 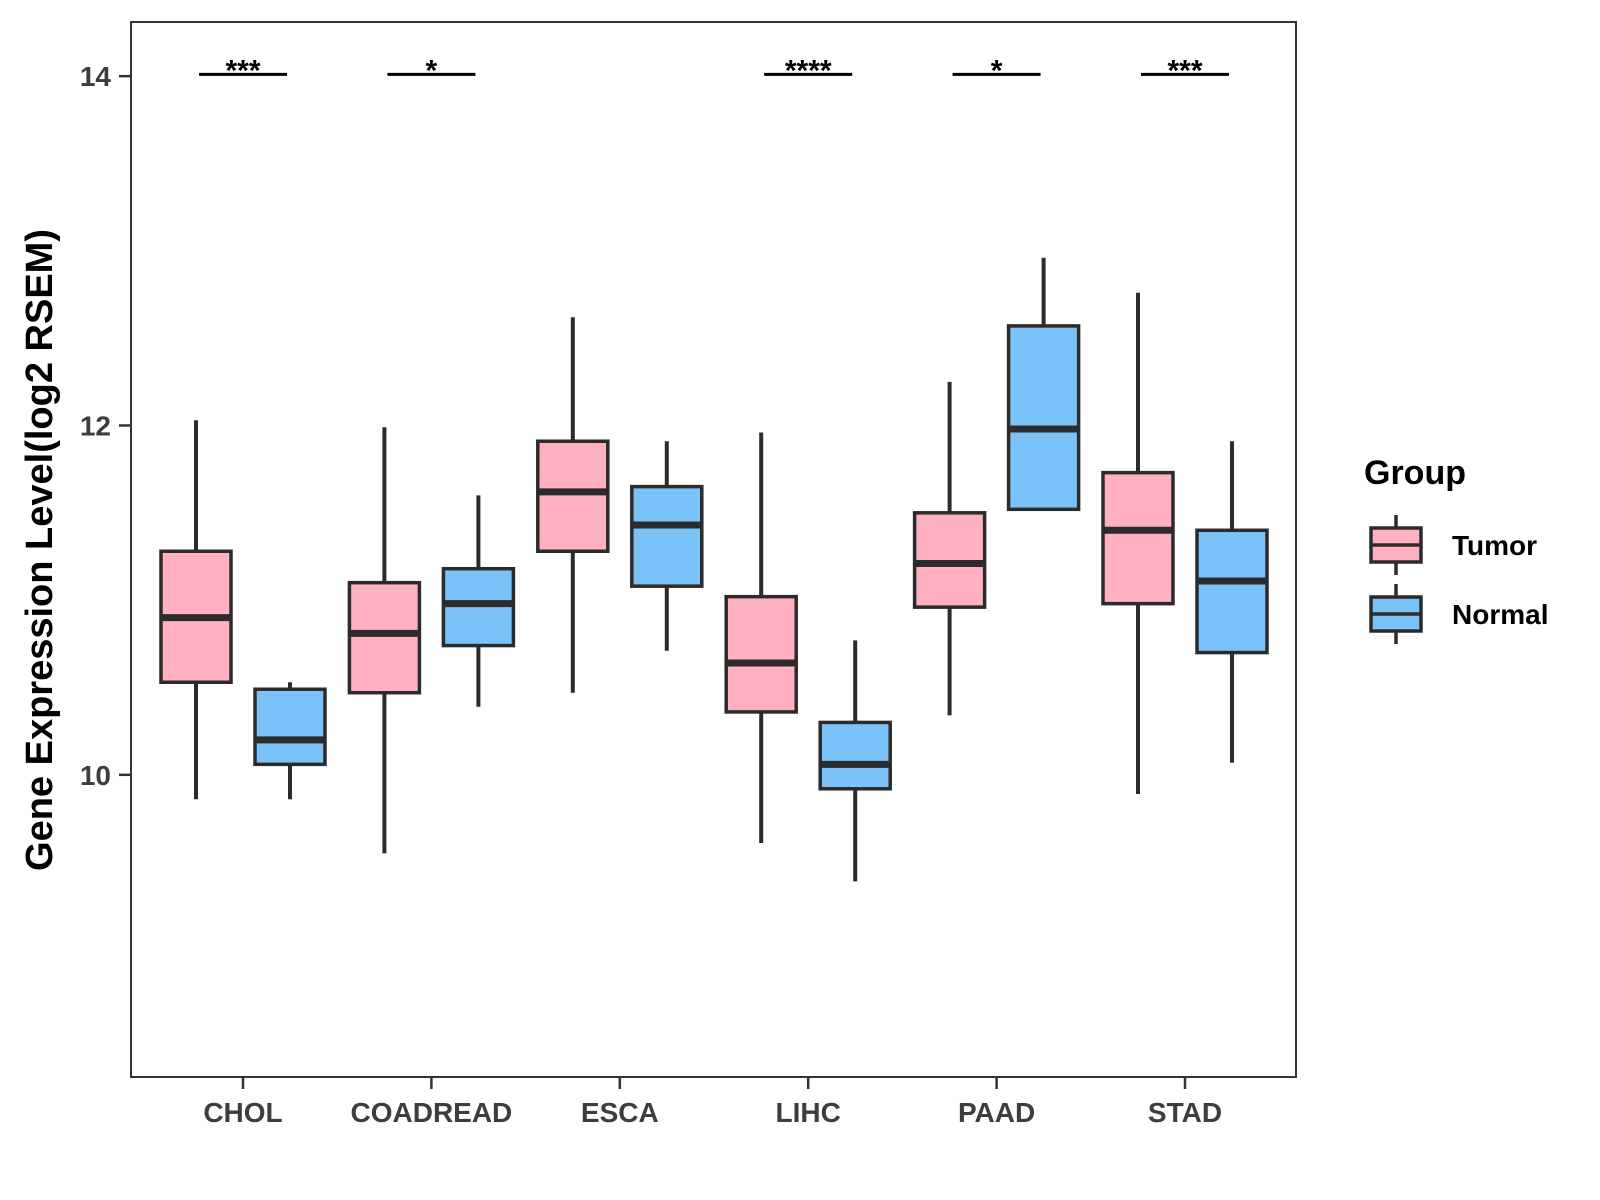 What do you see at coordinates (1500, 614) in the screenshot?
I see `legend-label: Normal` at bounding box center [1500, 614].